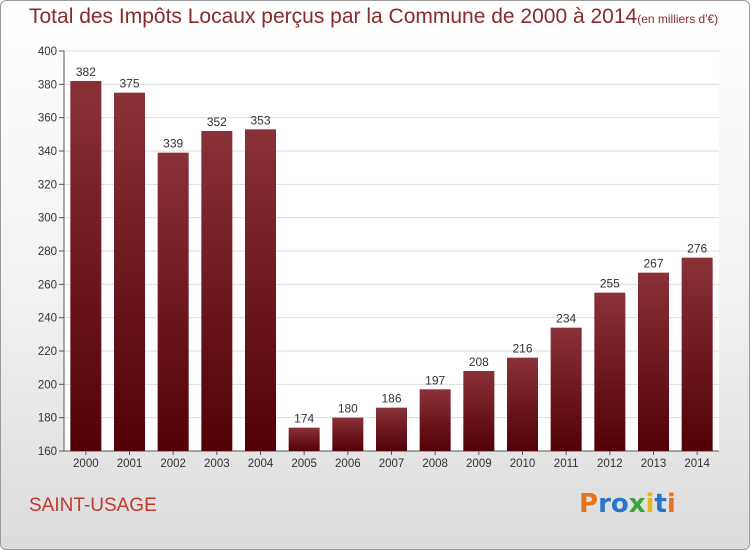  I want to click on x-tick-label: 2006, so click(348, 464).